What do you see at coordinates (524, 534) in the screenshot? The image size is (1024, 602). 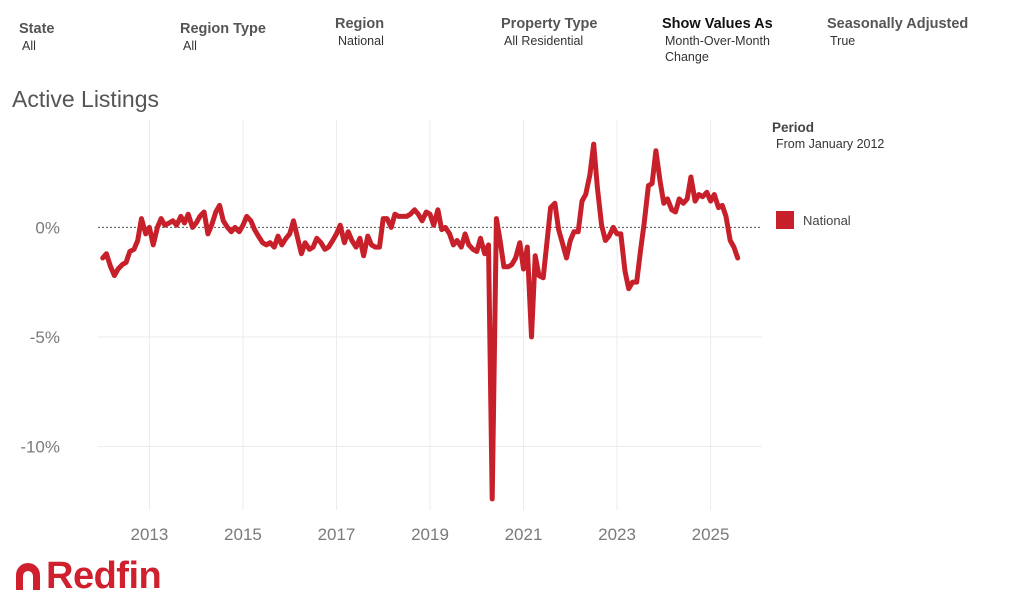 I see `x-tick-label: 2021` at bounding box center [524, 534].